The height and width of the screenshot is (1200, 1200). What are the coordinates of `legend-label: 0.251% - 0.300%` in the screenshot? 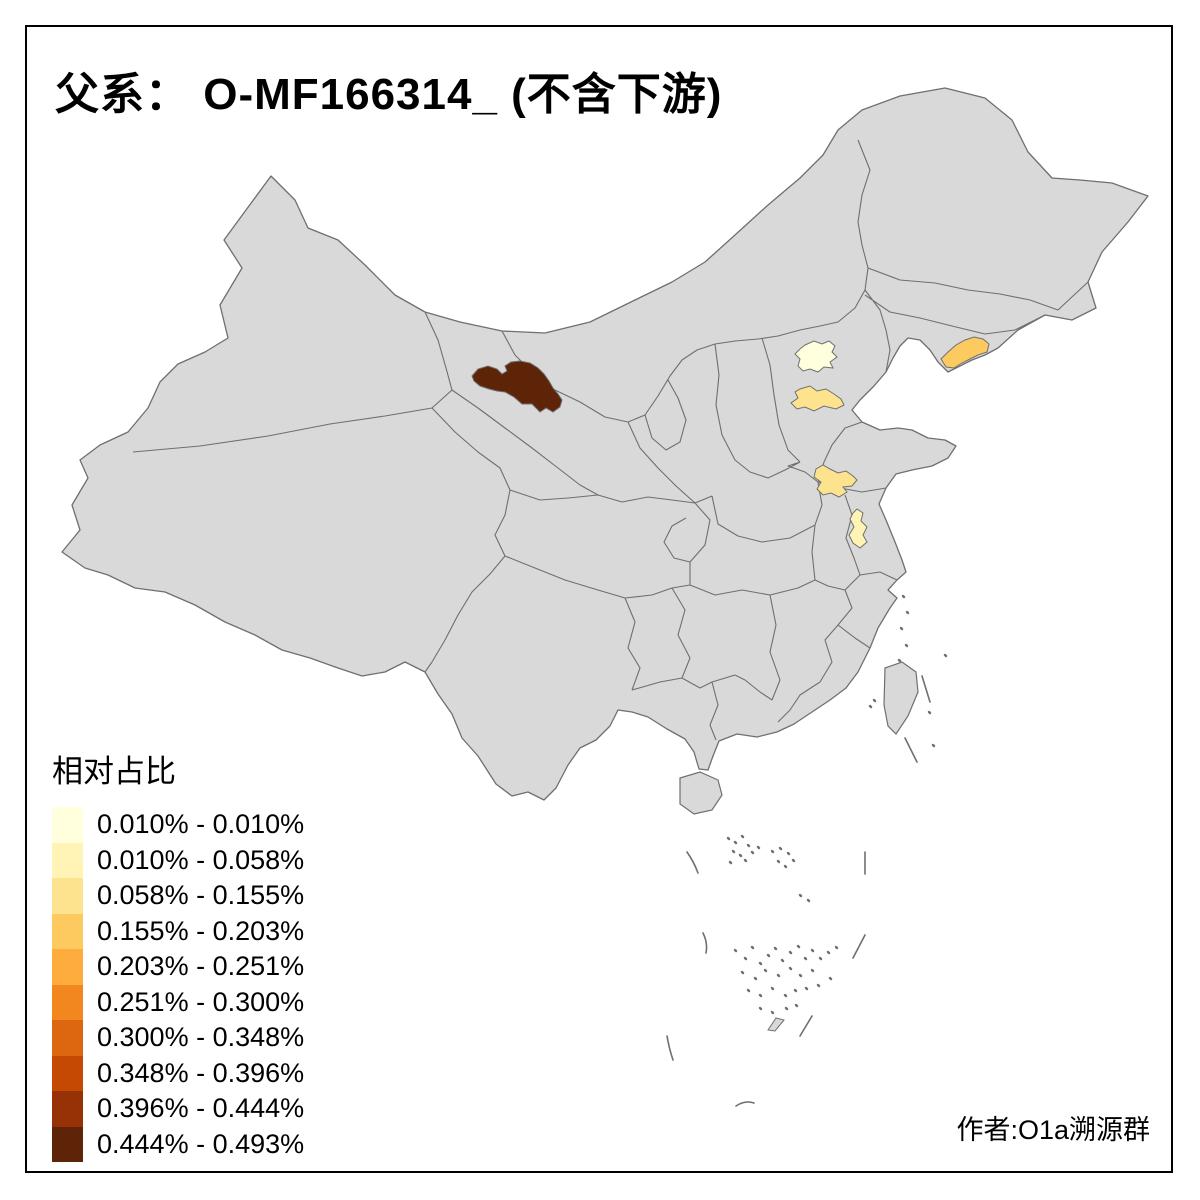 It's located at (201, 1001).